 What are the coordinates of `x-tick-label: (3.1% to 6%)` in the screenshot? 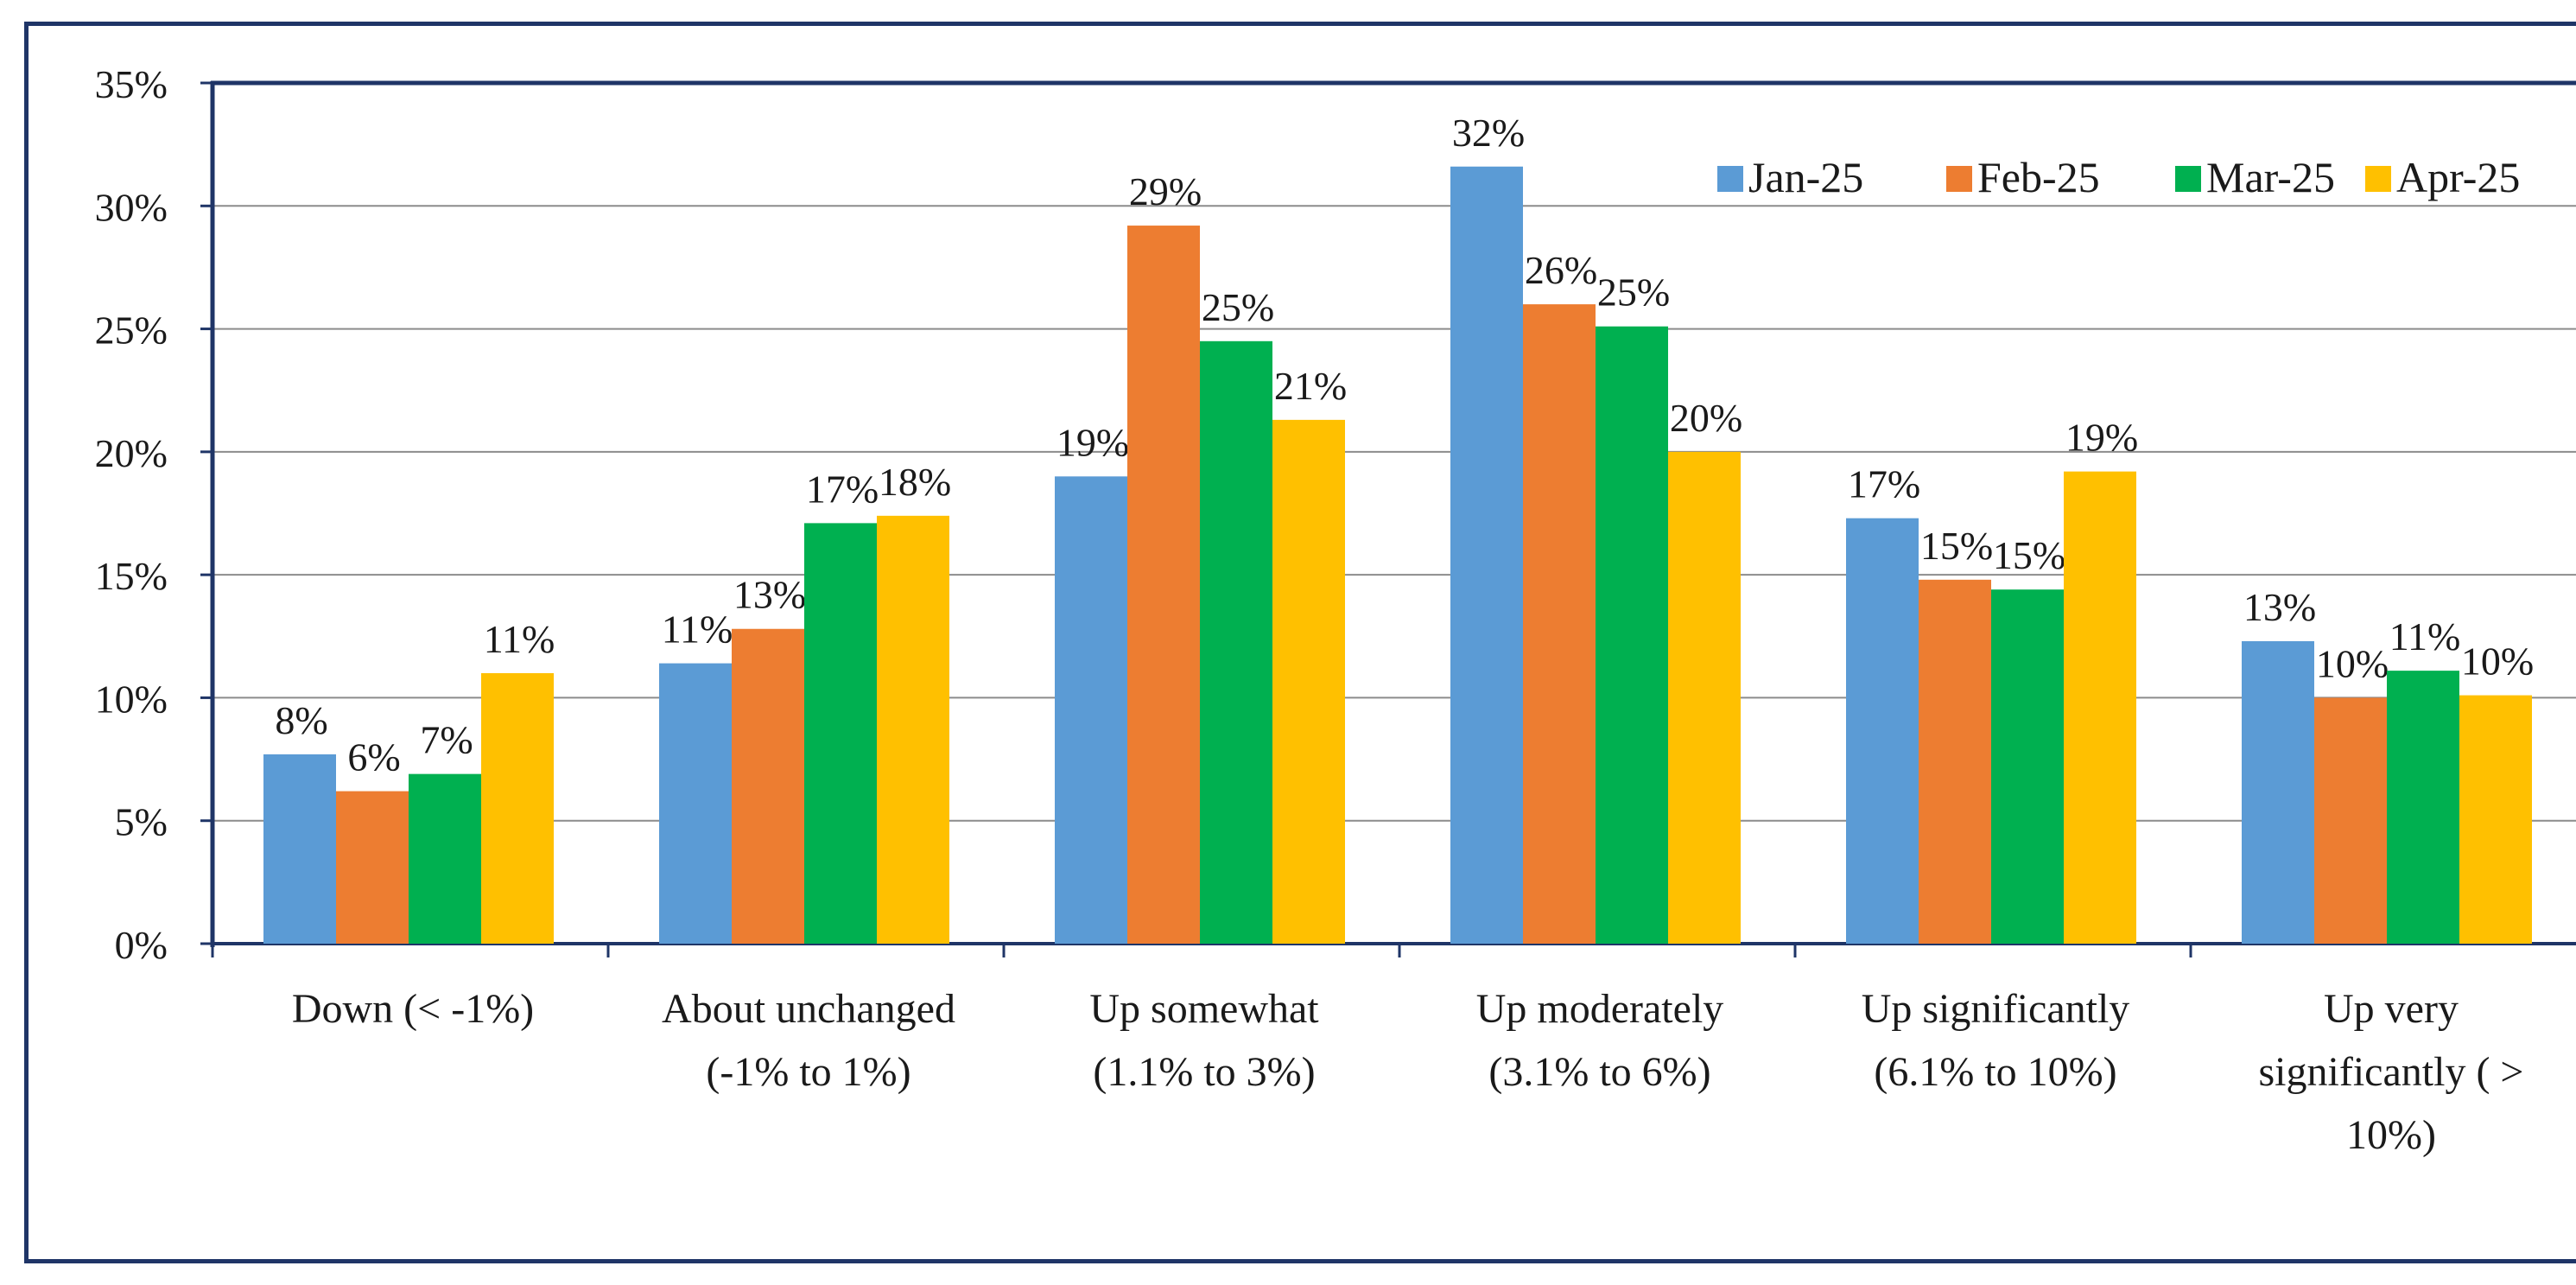 It's located at (1599, 1072).